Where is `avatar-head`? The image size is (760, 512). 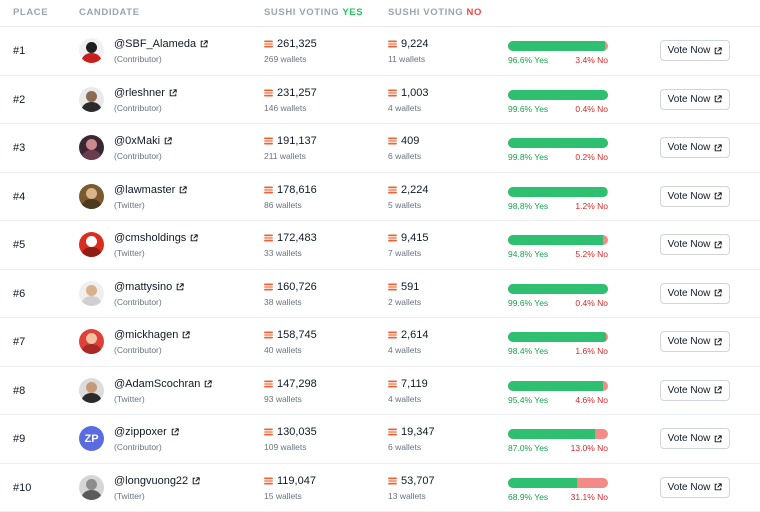 avatar-head is located at coordinates (91, 290).